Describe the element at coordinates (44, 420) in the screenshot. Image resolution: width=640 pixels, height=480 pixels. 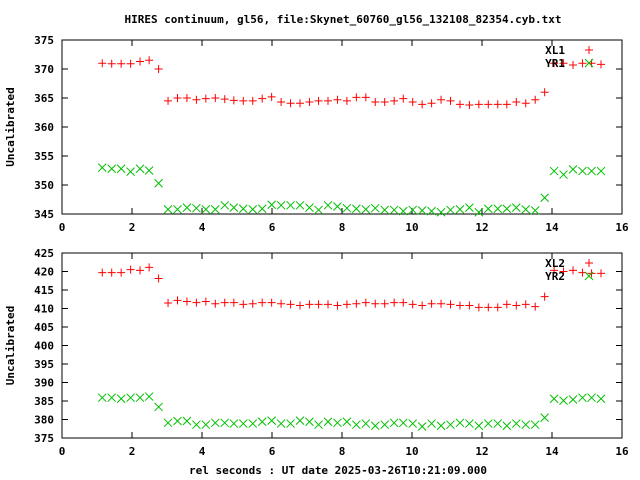
I see `y-tick-label: 380` at that location.